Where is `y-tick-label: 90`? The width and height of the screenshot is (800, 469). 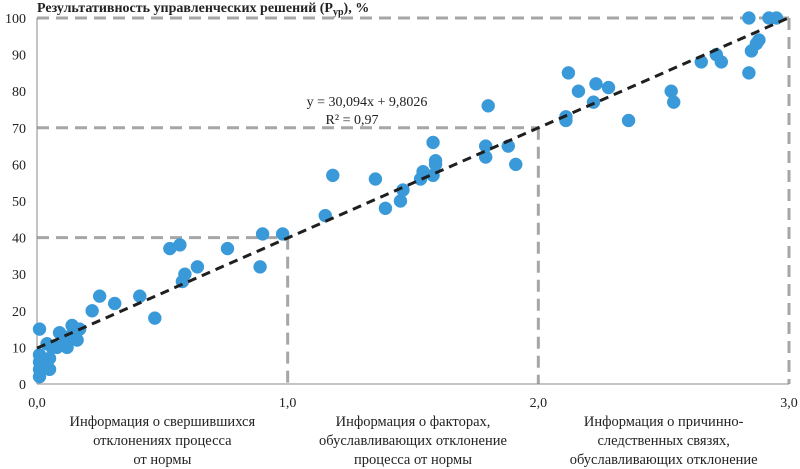 y-tick-label: 90 is located at coordinates (19, 56).